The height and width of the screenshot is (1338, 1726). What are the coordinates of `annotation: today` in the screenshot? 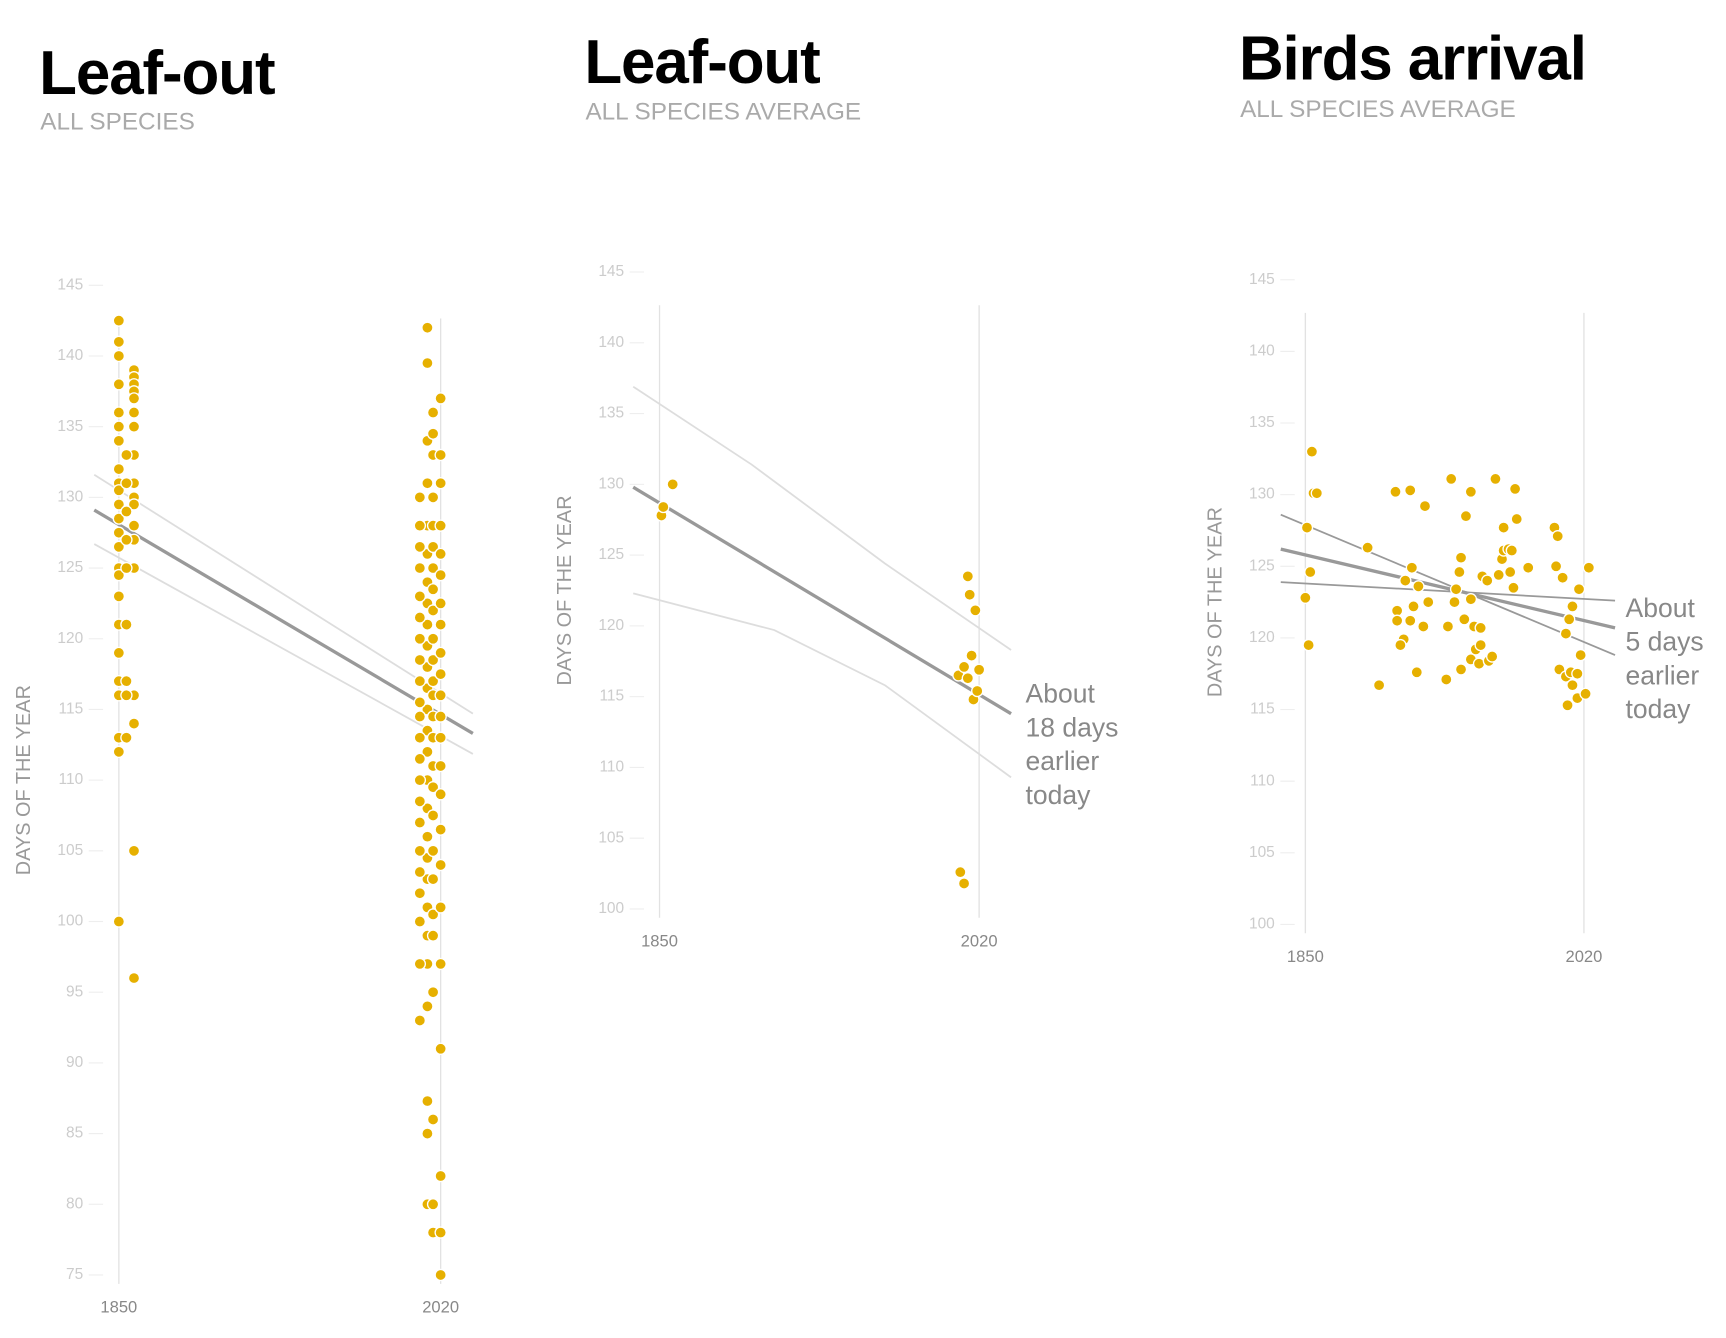 It's located at (1059, 795).